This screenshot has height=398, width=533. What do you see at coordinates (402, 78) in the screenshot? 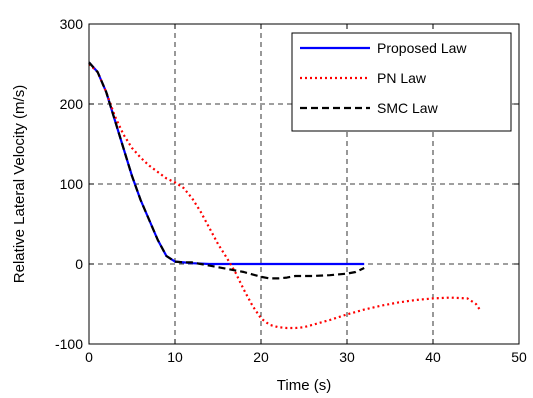
I see `legend-label: PN Law` at bounding box center [402, 78].